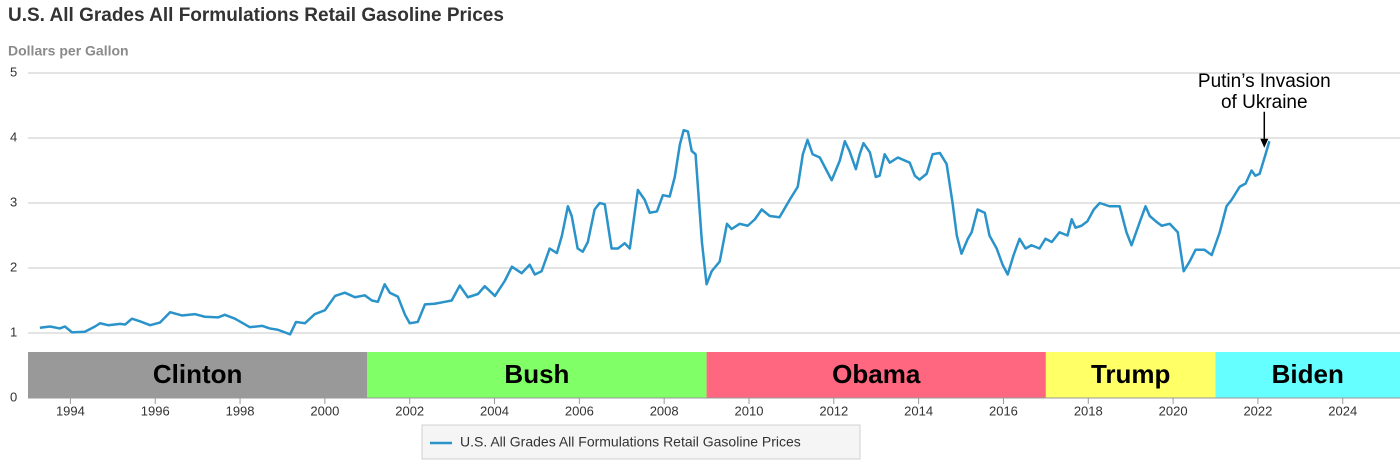  I want to click on term-label: Bush, so click(536, 374).